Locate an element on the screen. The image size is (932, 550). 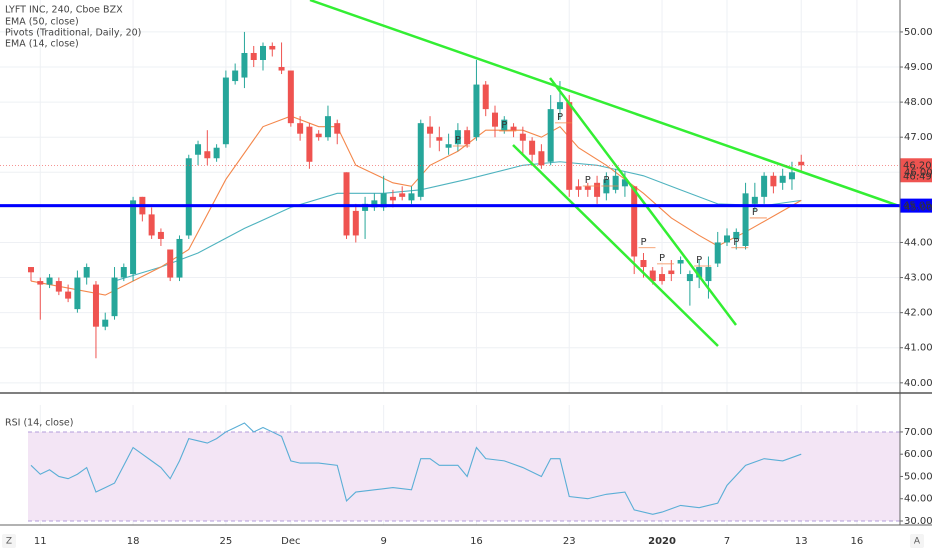
x-tick-label: 9 is located at coordinates (383, 541).